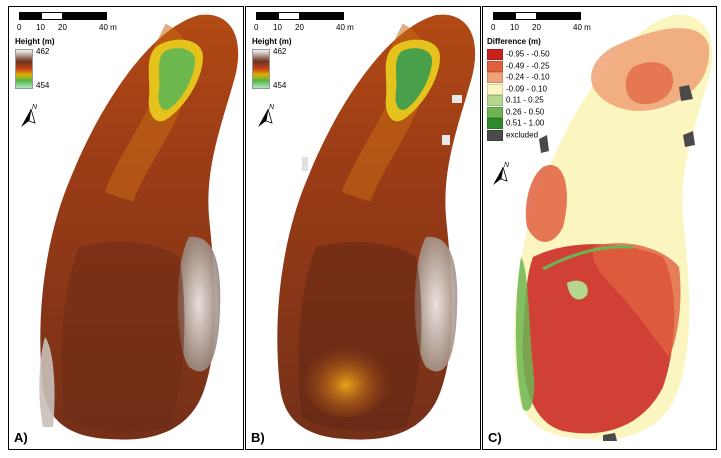 Image resolution: width=721 pixels, height=458 pixels. I want to click on excluded-top-c, so click(686, 93).